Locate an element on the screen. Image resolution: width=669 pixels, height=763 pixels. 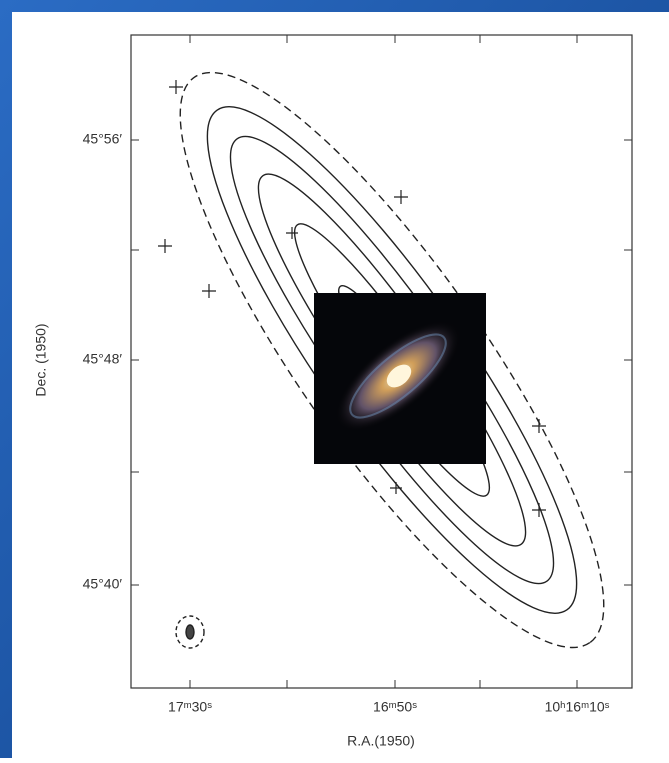
x-axis-label: R.A.(1950) is located at coordinates (381, 741).